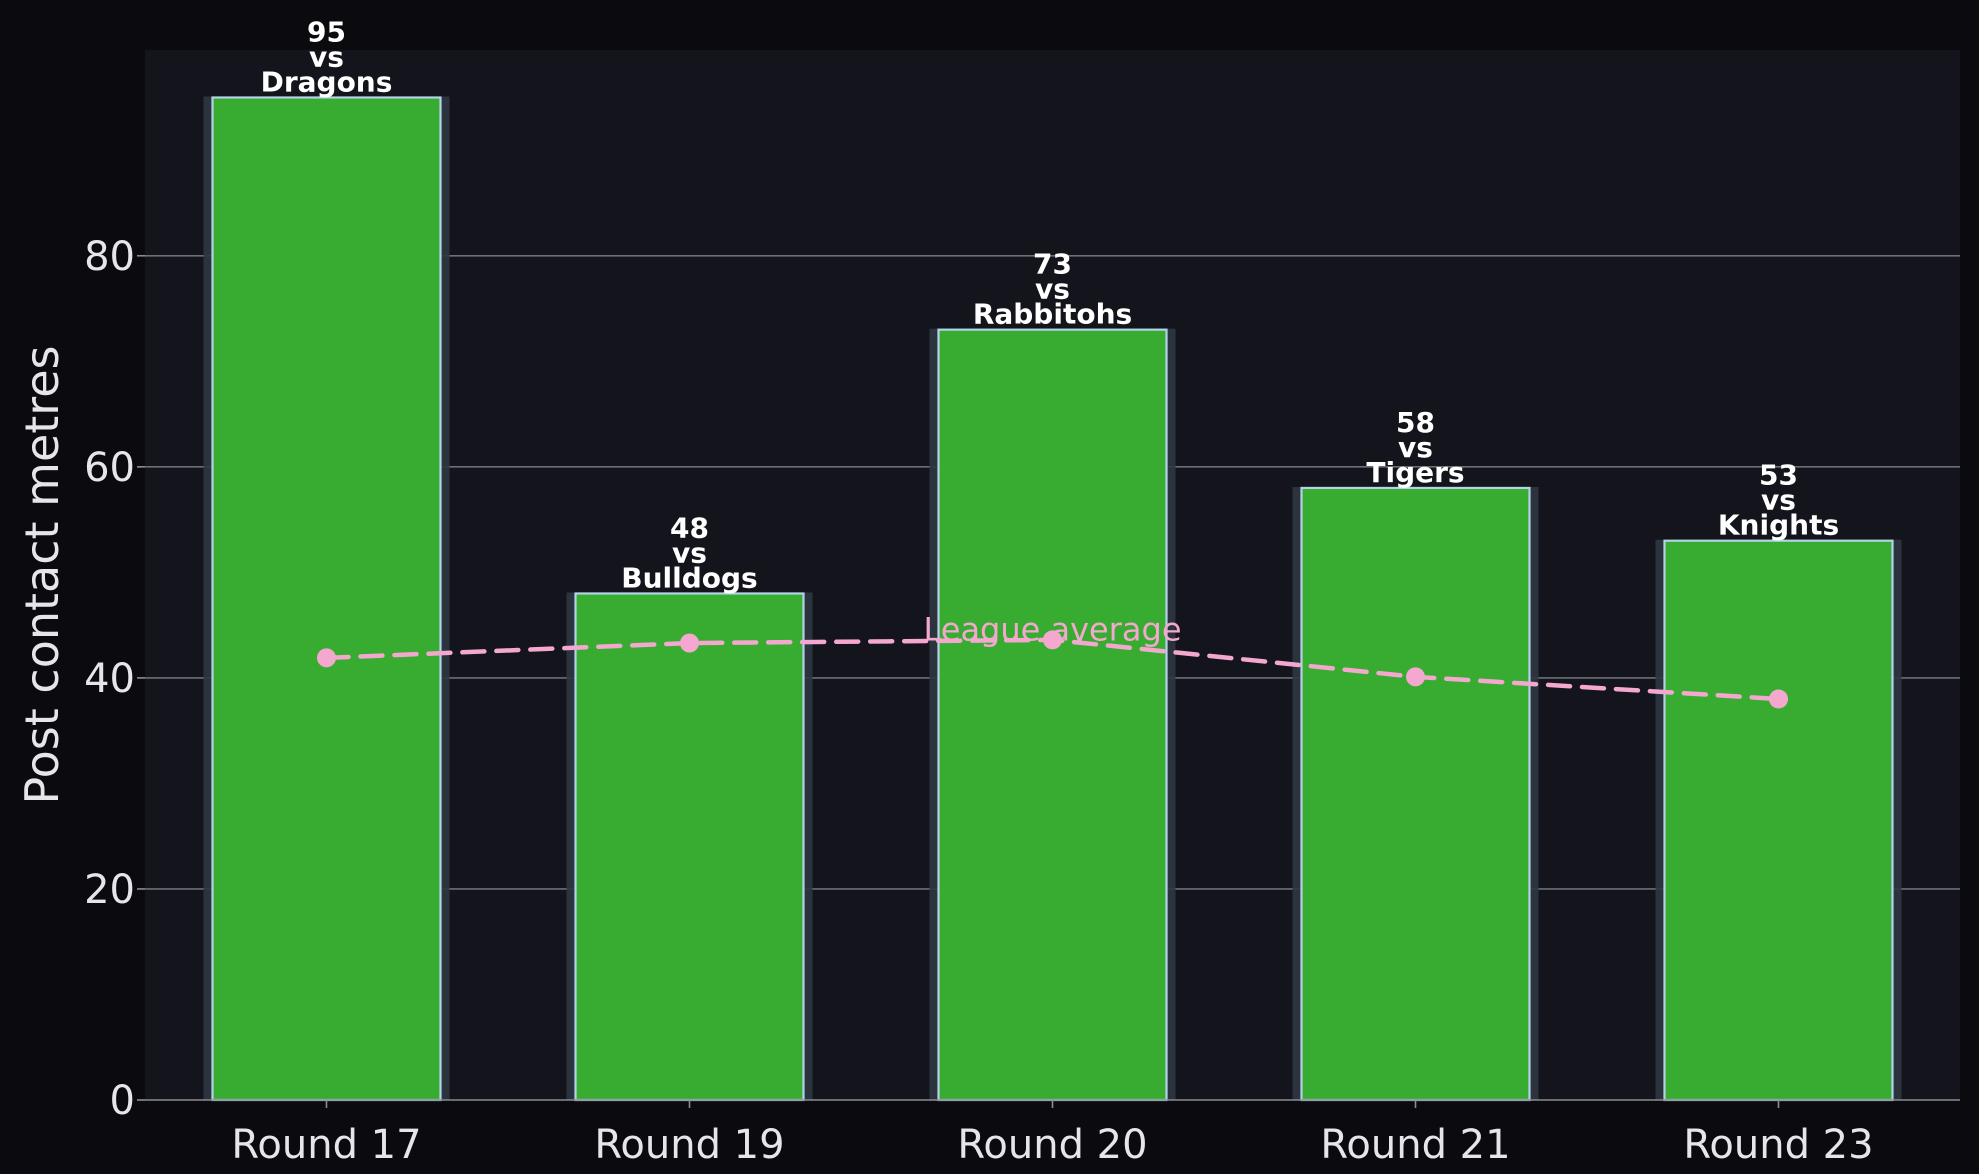  What do you see at coordinates (109, 890) in the screenshot?
I see `y-tick-label: 20` at bounding box center [109, 890].